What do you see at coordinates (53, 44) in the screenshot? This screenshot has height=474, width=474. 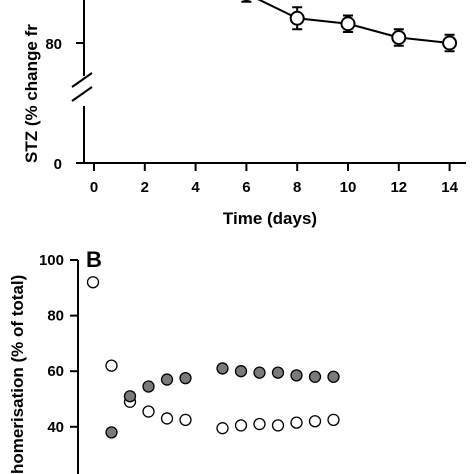 I see `panel-a-ytick-label-80: 80` at bounding box center [53, 44].